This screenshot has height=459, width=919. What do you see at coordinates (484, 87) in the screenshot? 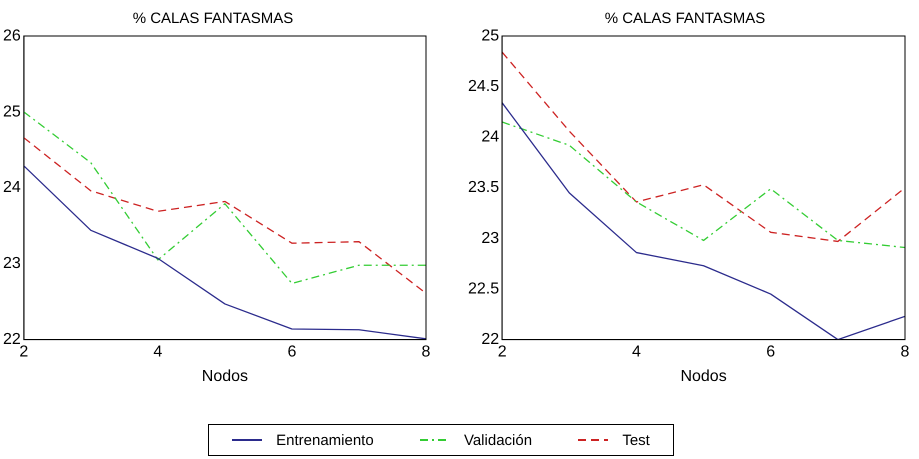
I see `y-tick-label: 24.5` at bounding box center [484, 87].